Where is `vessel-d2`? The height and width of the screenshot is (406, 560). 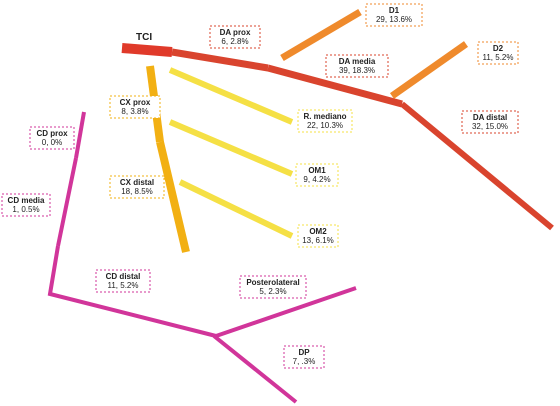
vessel-d2 is located at coordinates (429, 70).